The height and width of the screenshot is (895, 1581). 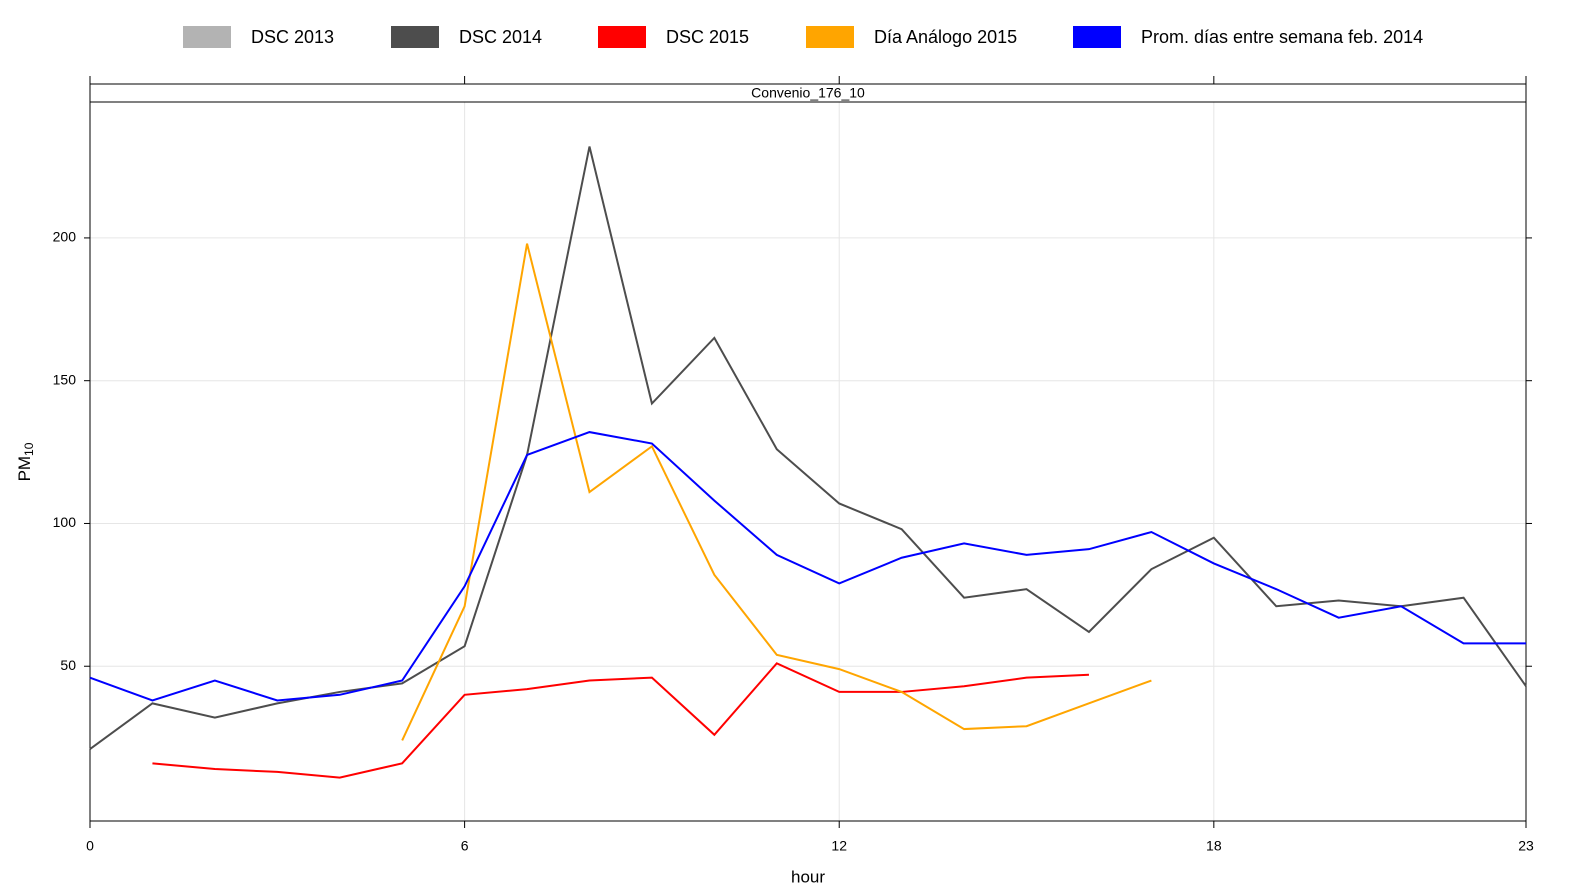 What do you see at coordinates (945, 37) in the screenshot?
I see `legend-label: Día Análogo 2015` at bounding box center [945, 37].